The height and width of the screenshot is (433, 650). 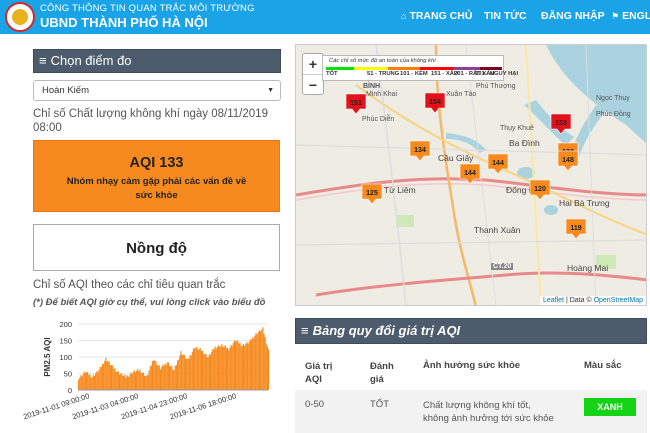 What do you see at coordinates (313, 64) in the screenshot?
I see `zoom-in-button: +` at bounding box center [313, 64].